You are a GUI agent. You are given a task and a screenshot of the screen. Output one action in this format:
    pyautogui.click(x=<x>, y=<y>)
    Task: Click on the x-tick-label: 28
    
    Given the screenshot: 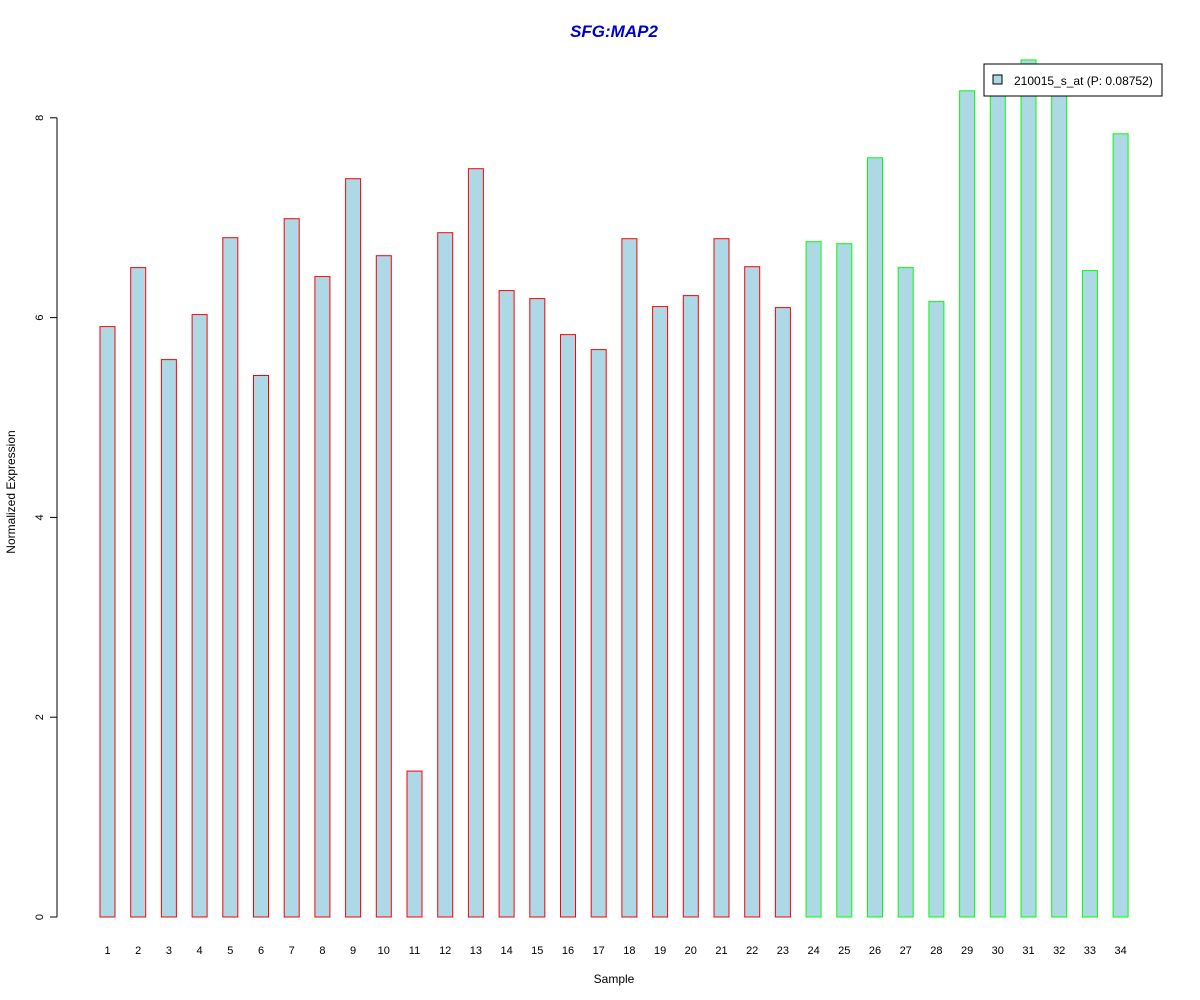 What is the action you would take?
    pyautogui.click(x=936, y=951)
    